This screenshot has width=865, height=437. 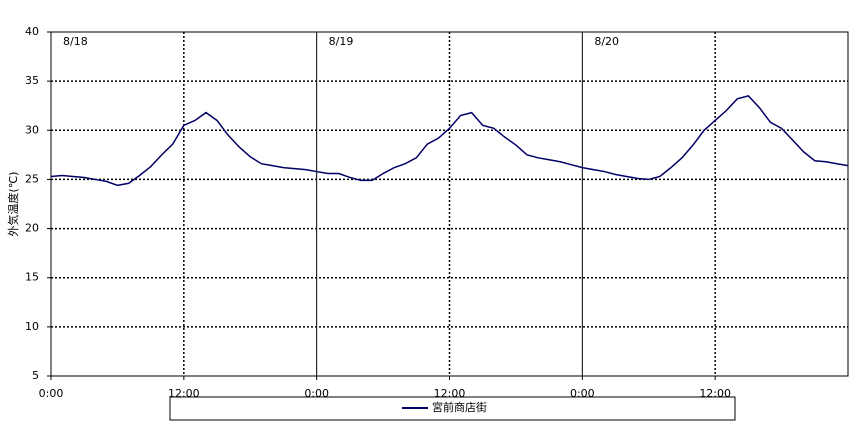 I want to click on day-label: 8/18, so click(x=75, y=41).